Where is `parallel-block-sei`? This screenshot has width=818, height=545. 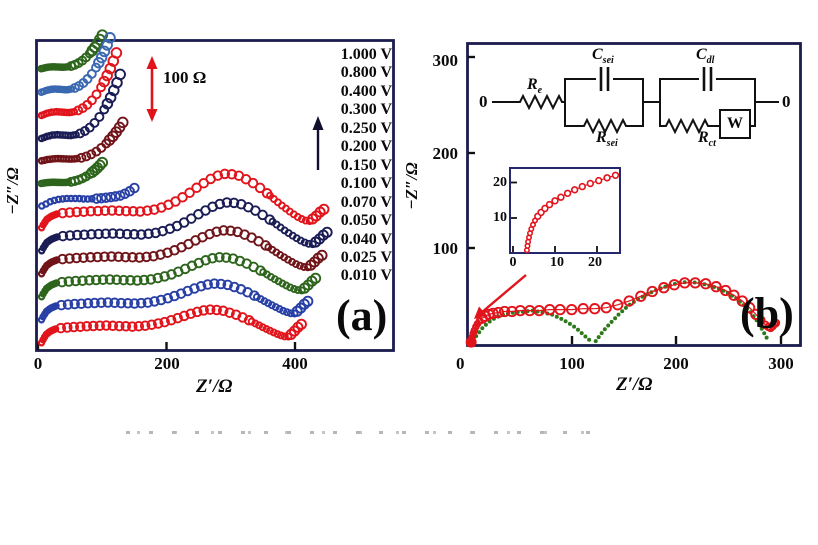
parallel-block-sei is located at coordinates (604, 90).